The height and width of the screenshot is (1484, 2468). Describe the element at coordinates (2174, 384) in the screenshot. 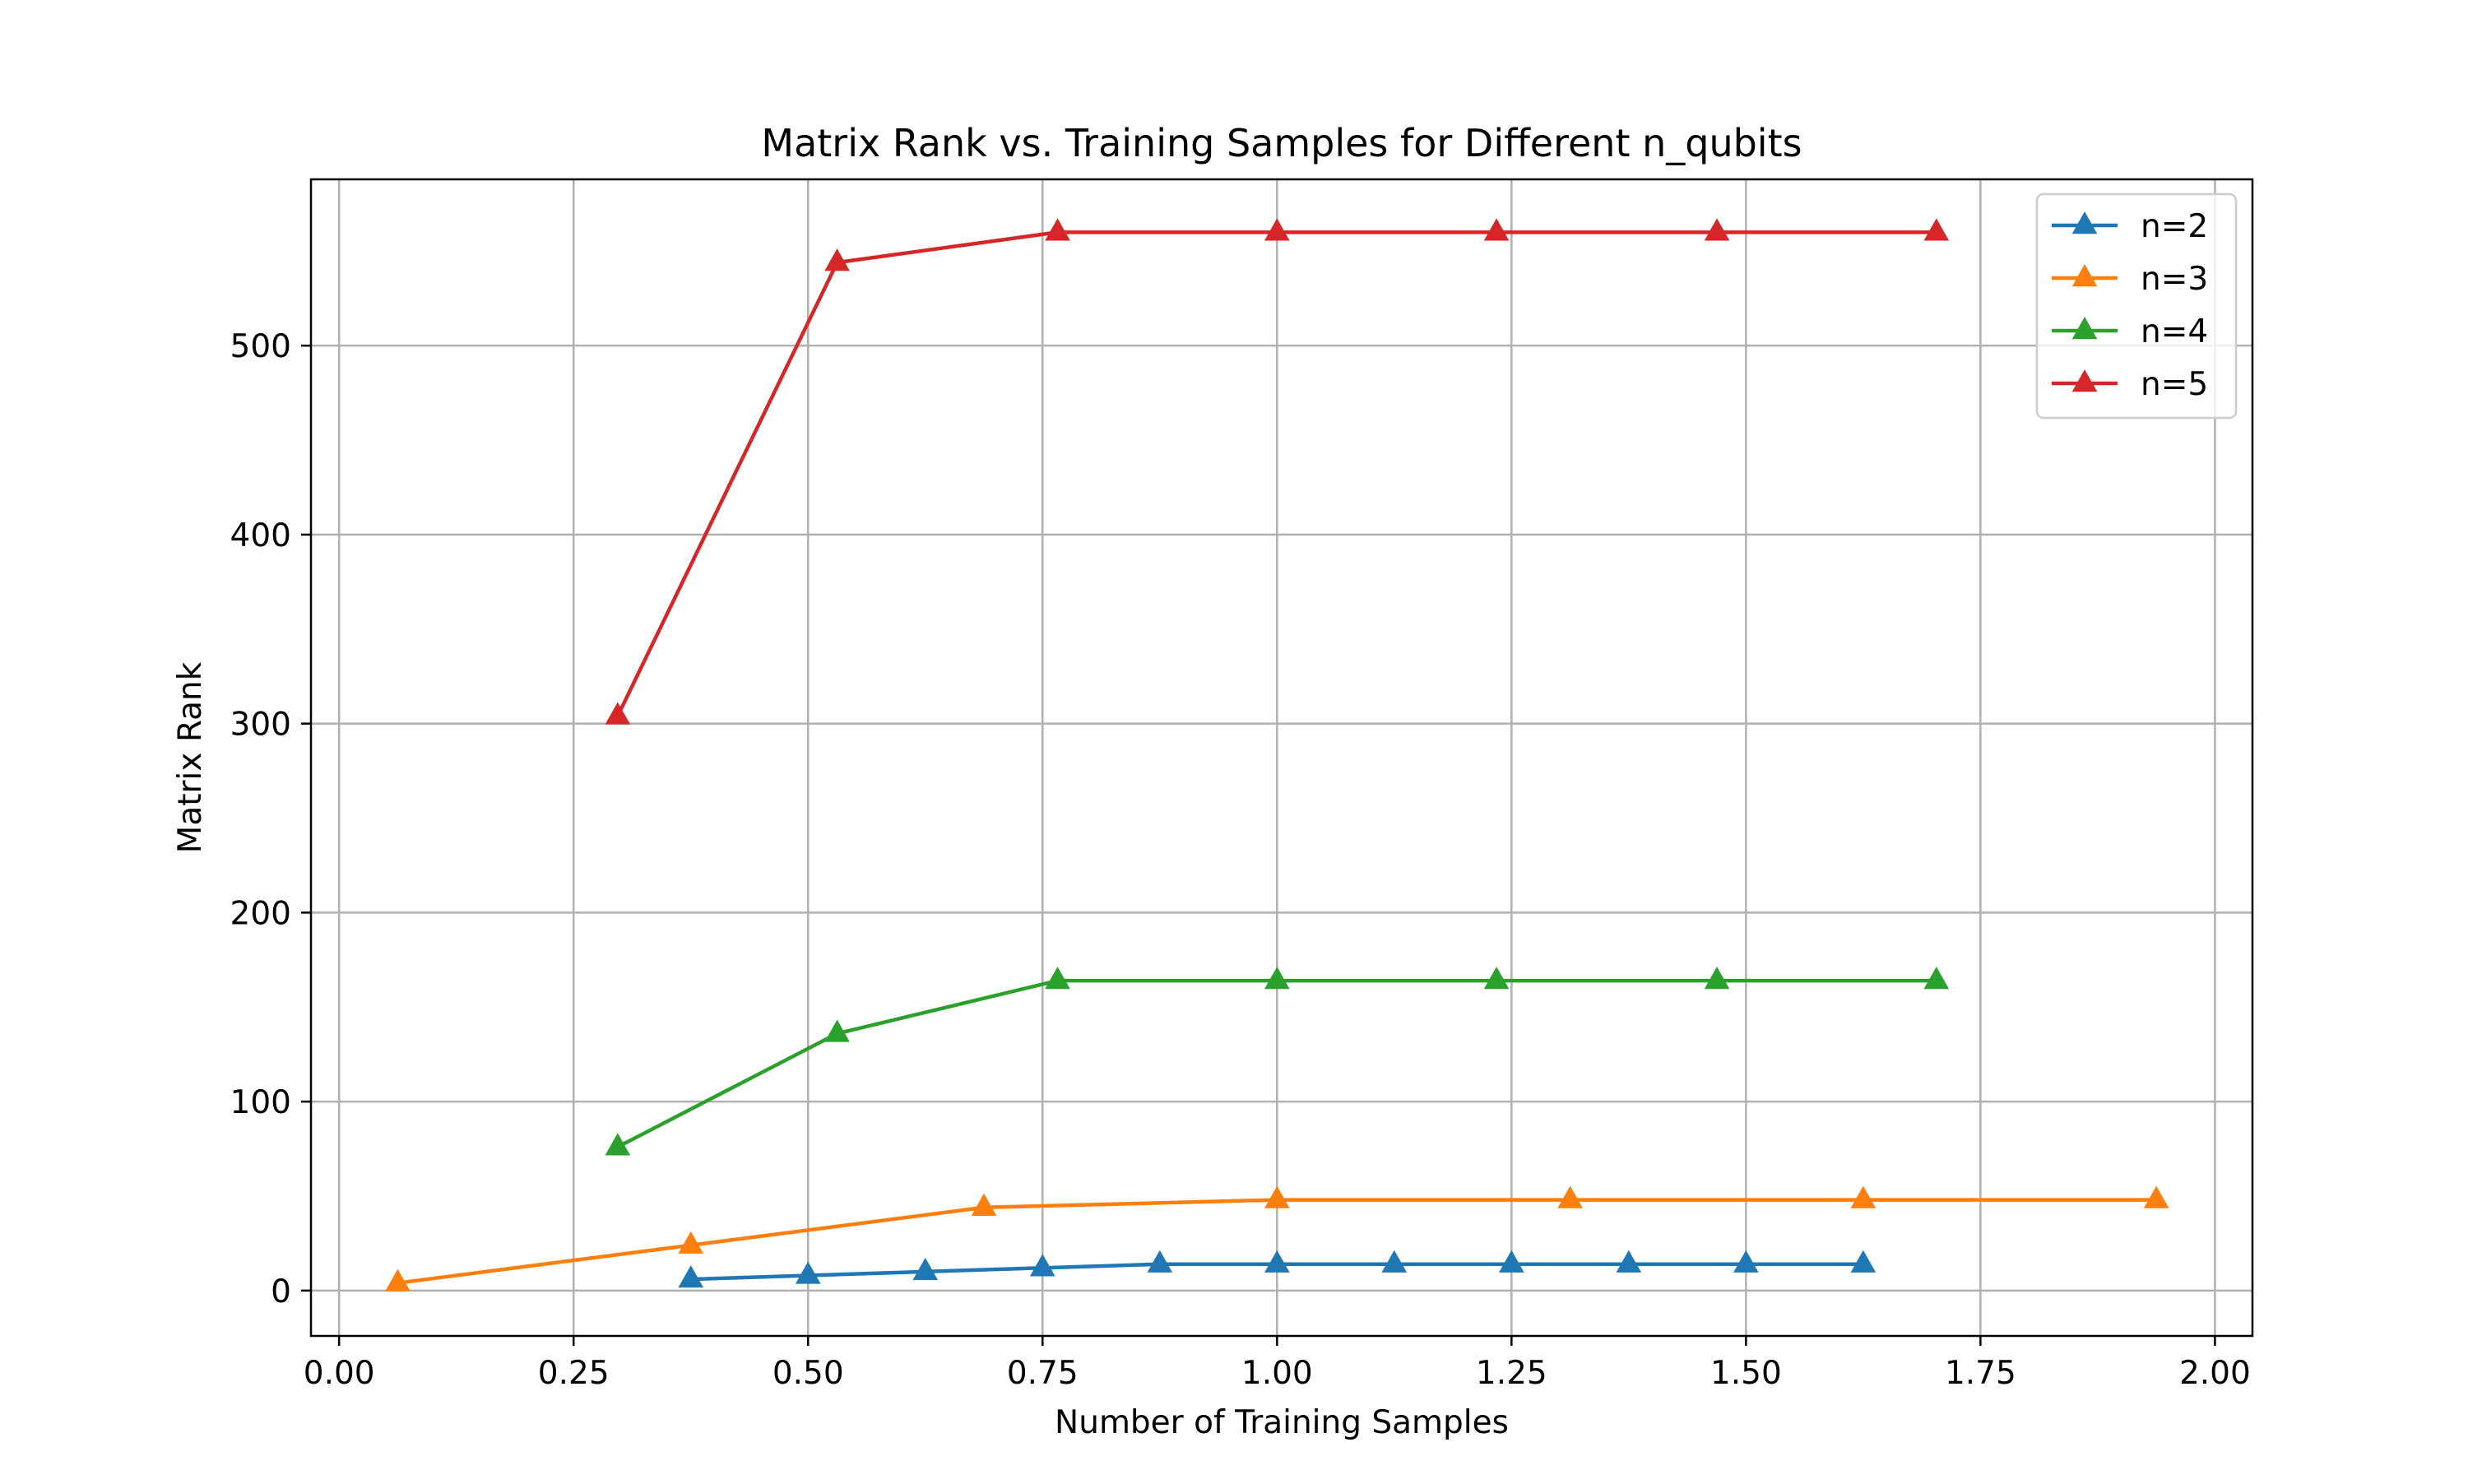

I see `legend-label: n=5` at that location.